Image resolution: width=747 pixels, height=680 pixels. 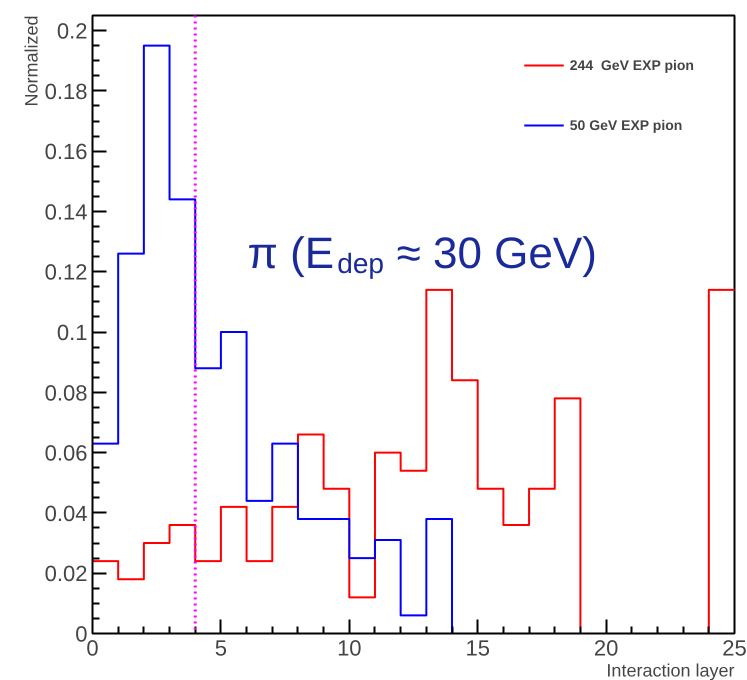 What do you see at coordinates (477, 648) in the screenshot?
I see `x-tick-label: 15` at bounding box center [477, 648].